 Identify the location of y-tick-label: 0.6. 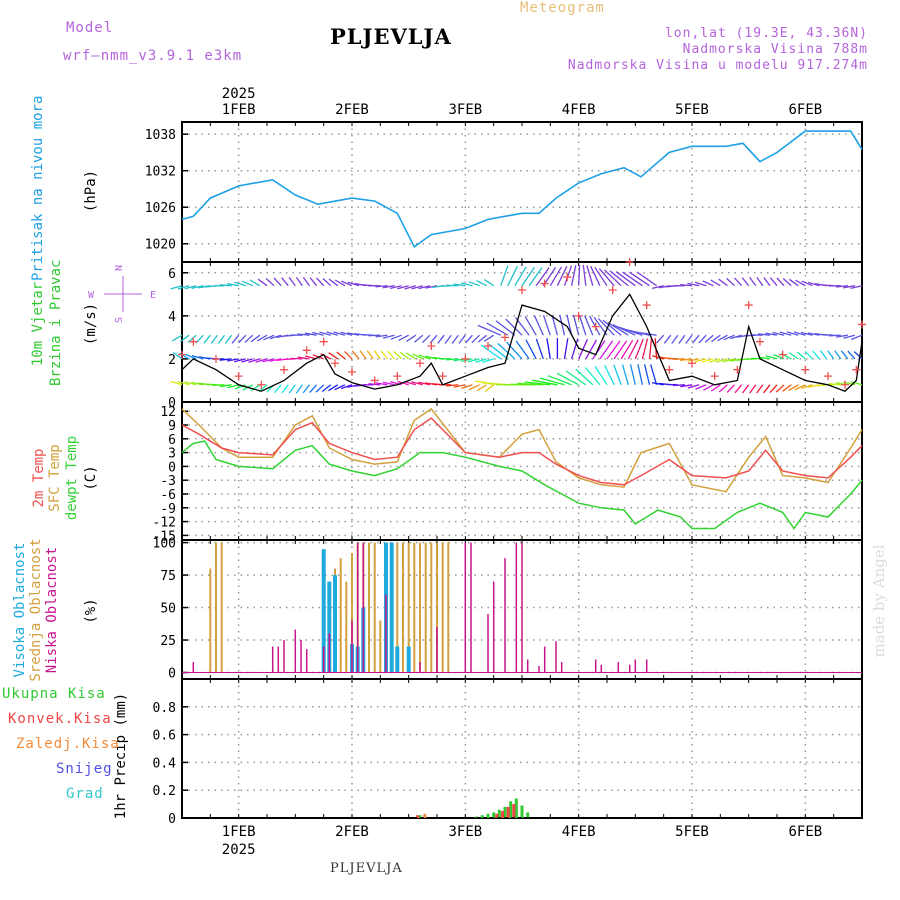
(164, 736).